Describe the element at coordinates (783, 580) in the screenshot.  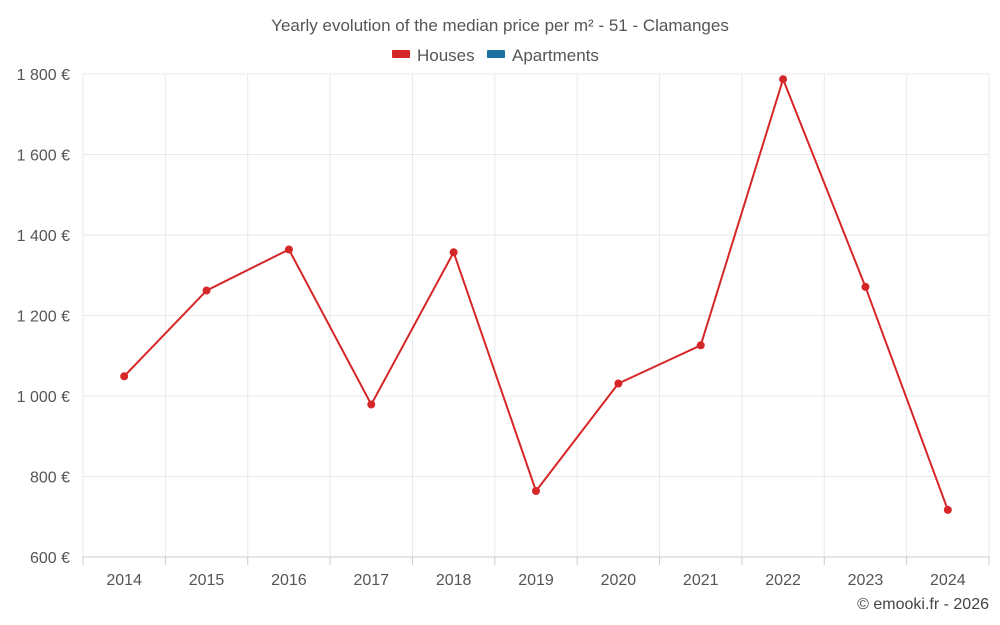
I see `x-tick-label: 2022` at that location.